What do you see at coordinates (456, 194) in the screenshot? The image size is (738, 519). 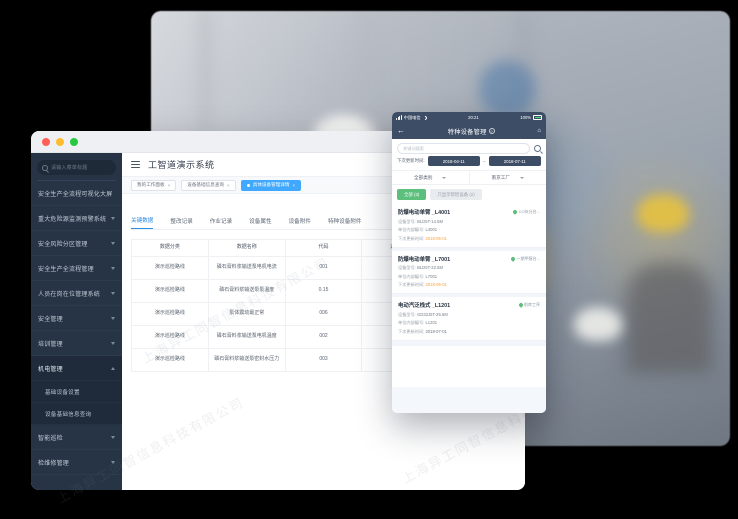 I see `filter-inspect-button: 只显示帮检设备 (2)` at bounding box center [456, 194].